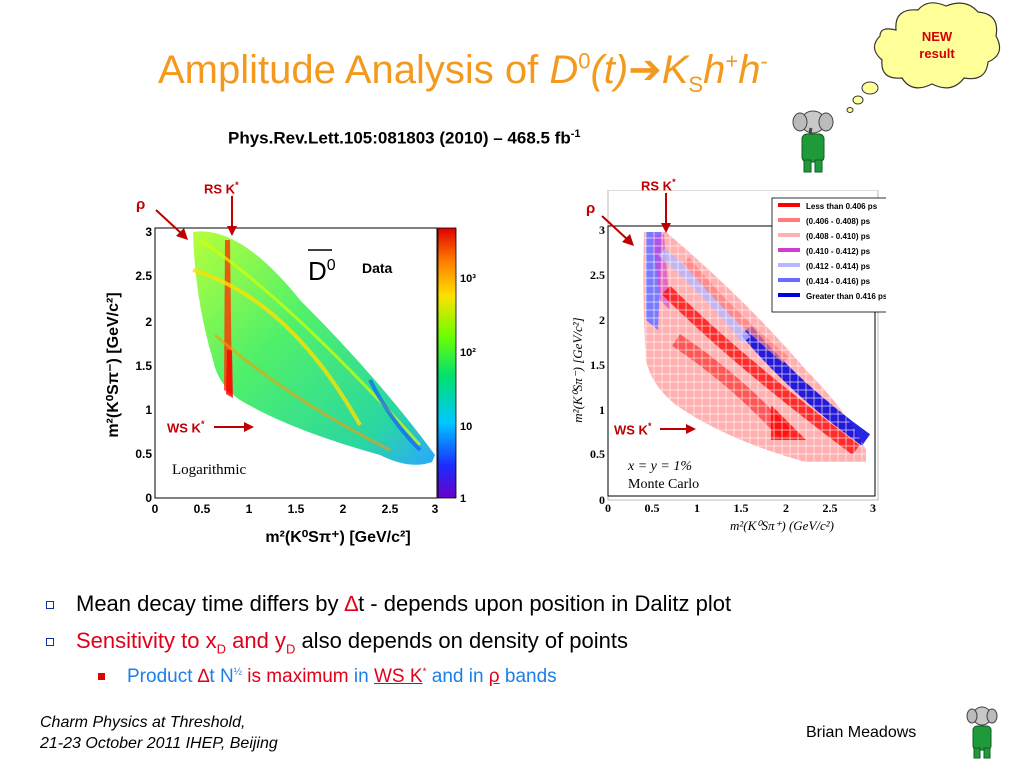  Describe the element at coordinates (838, 236) in the screenshot. I see `legend-label: (0.408 - 0.410) ps` at that location.